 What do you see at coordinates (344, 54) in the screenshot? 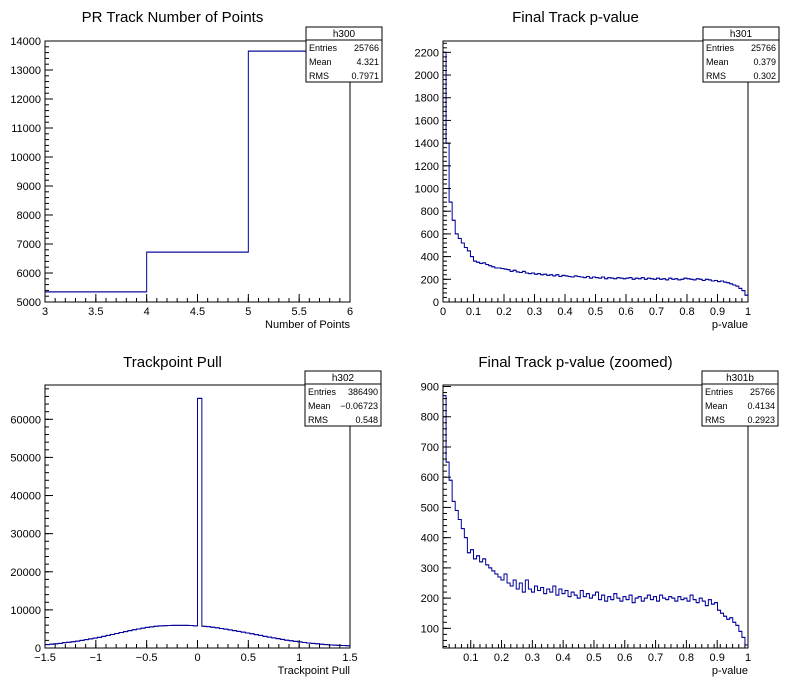
I see `stats-box: h300 Entries 25766 Mean 4.321 RMS 0.7971` at bounding box center [344, 54].